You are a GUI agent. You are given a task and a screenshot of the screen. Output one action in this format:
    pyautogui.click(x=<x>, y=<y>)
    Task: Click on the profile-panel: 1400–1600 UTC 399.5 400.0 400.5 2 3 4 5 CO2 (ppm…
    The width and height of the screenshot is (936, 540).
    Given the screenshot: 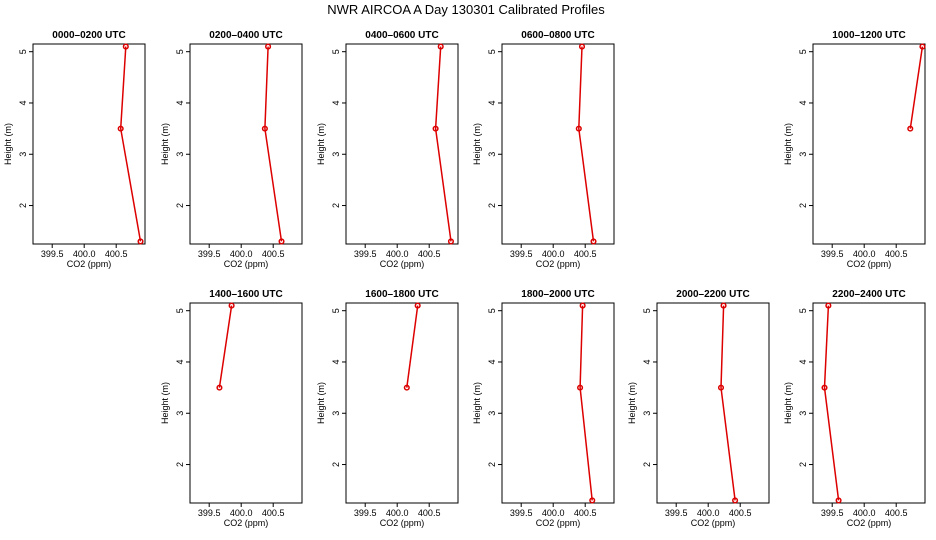 What is the action you would take?
    pyautogui.click(x=231, y=408)
    